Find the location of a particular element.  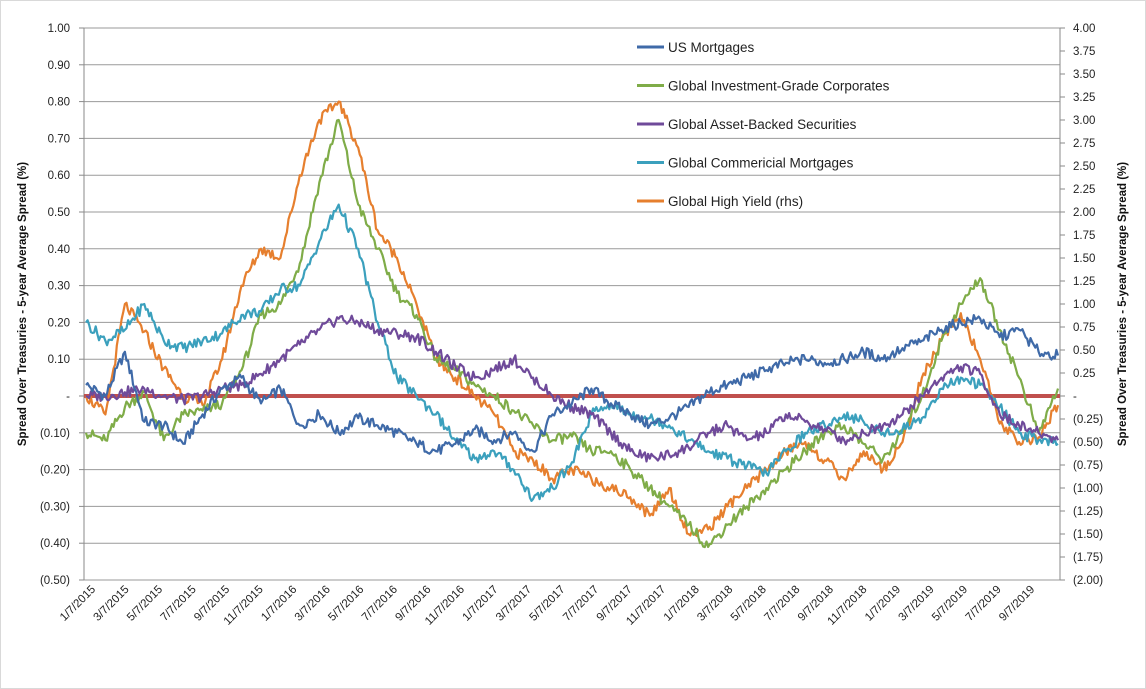

legend-label: US Mortgages is located at coordinates (711, 47).